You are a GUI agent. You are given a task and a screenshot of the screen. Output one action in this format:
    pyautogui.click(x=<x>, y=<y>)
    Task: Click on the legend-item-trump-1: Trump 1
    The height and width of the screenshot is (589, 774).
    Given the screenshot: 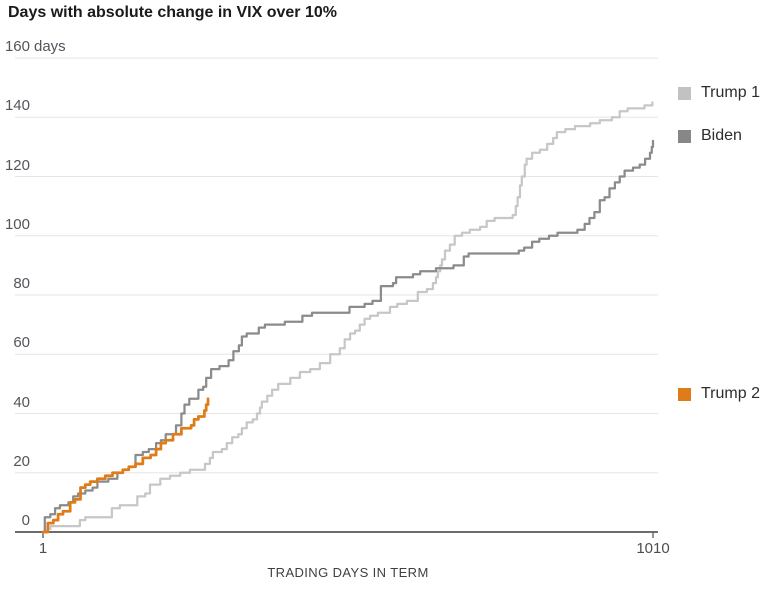 What is the action you would take?
    pyautogui.click(x=719, y=93)
    